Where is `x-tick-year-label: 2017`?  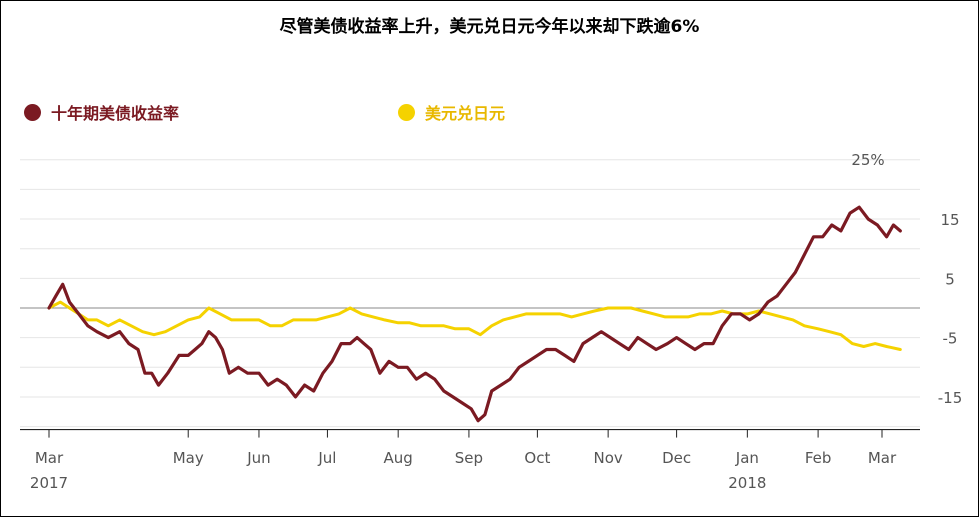 x-tick-year-label: 2017 is located at coordinates (49, 483).